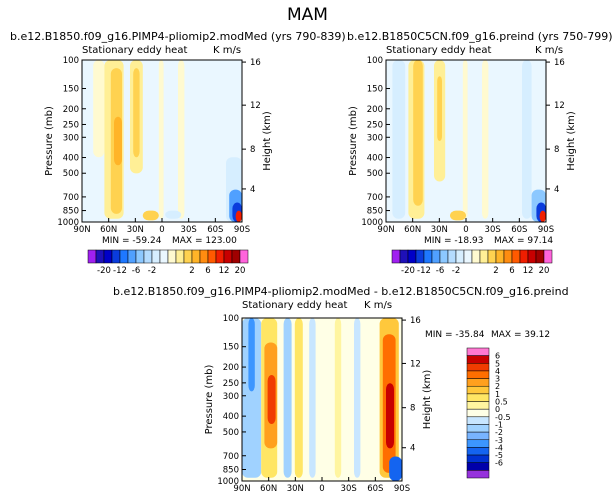  What do you see at coordinates (375, 125) in the screenshot?
I see `y-tick-label: 250` at bounding box center [375, 125].